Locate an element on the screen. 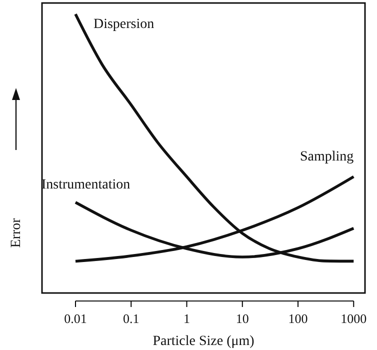  series-label: Instrumentation is located at coordinates (85, 184).